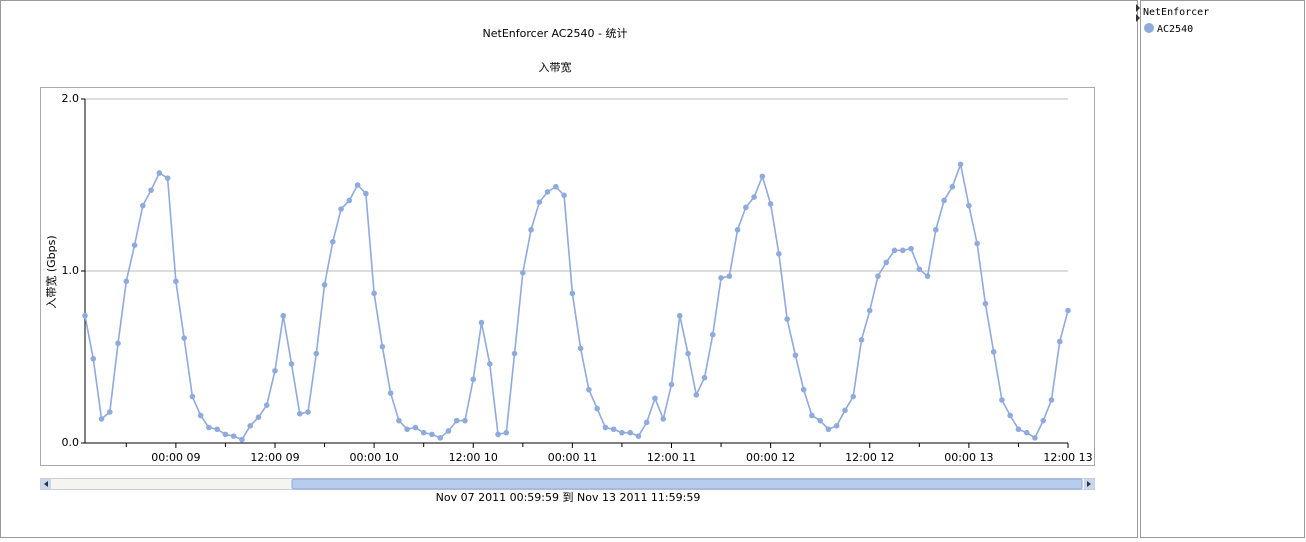 This screenshot has height=542, width=1306. Describe the element at coordinates (770, 457) in the screenshot. I see `x-tick-label: 00:00 12` at that location.